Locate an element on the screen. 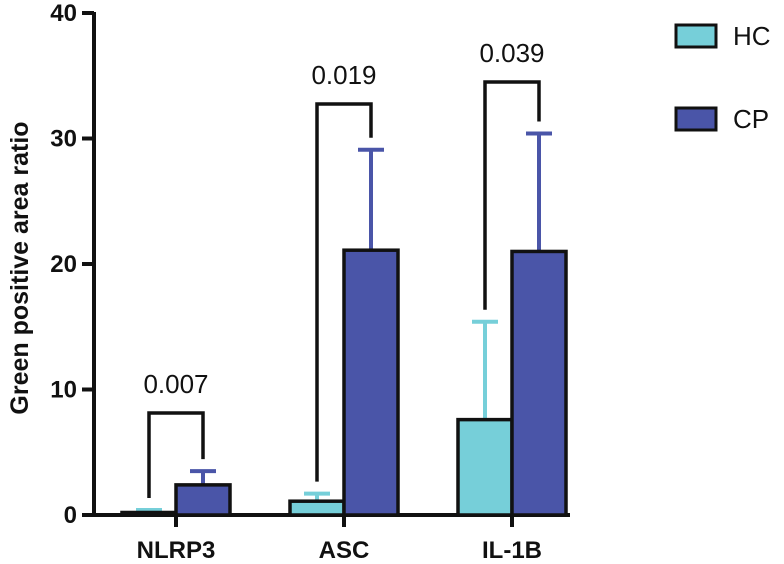 The height and width of the screenshot is (564, 784). x-tick-label: IL-1B is located at coordinates (512, 550).